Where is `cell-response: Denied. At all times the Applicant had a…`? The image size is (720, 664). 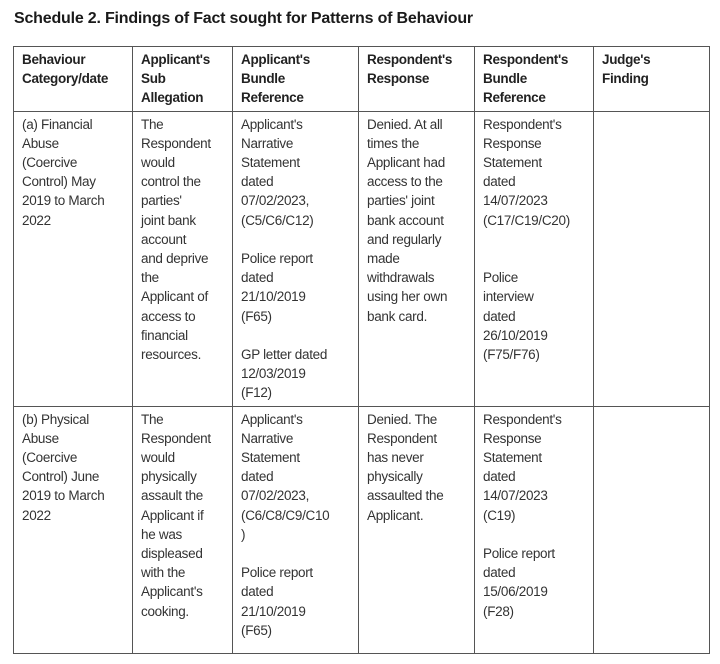
cell-response: Denied. At all times the Applicant had a… is located at coordinates (416, 258).